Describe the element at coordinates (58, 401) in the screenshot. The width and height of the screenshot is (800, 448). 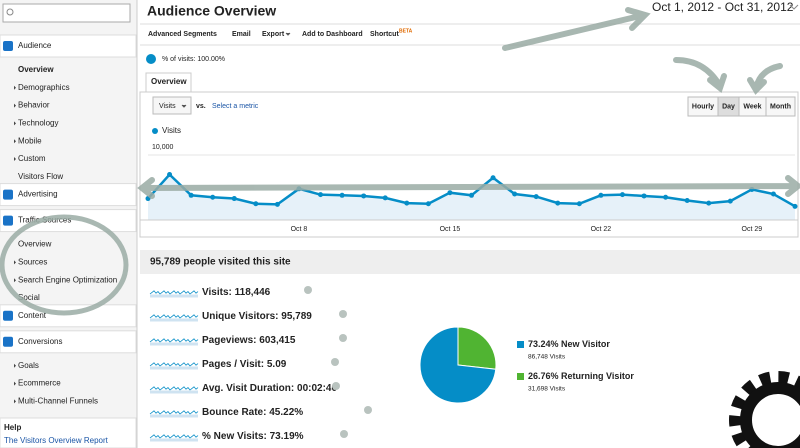
I see `nav-item: Multi-Channel Funnels` at that location.